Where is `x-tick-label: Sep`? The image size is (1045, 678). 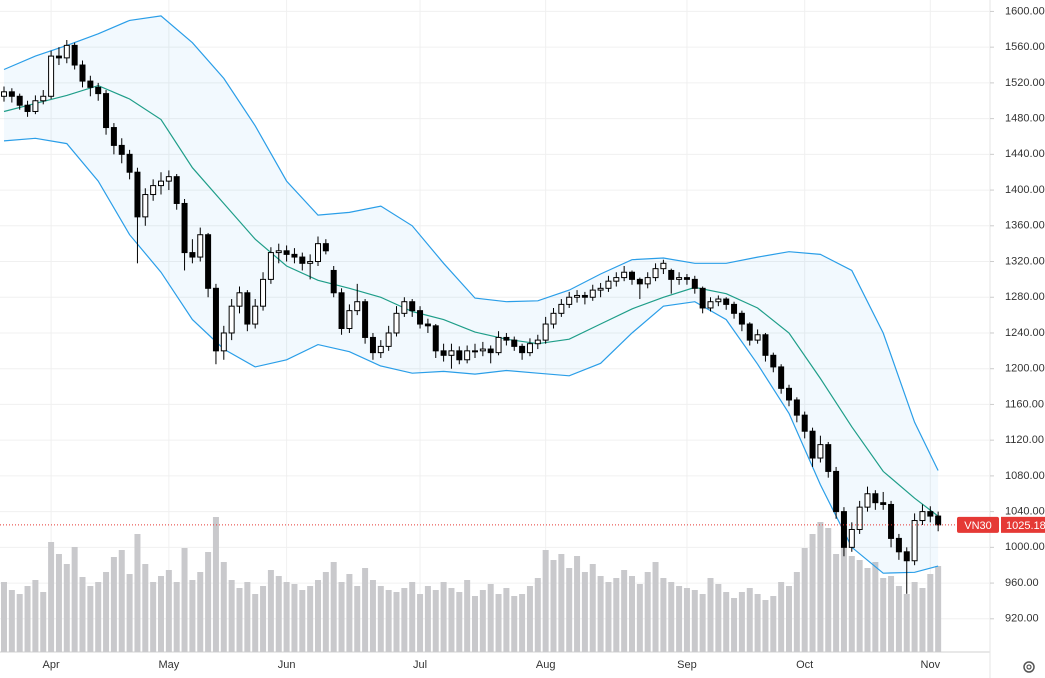
x-tick-label: Sep is located at coordinates (687, 665).